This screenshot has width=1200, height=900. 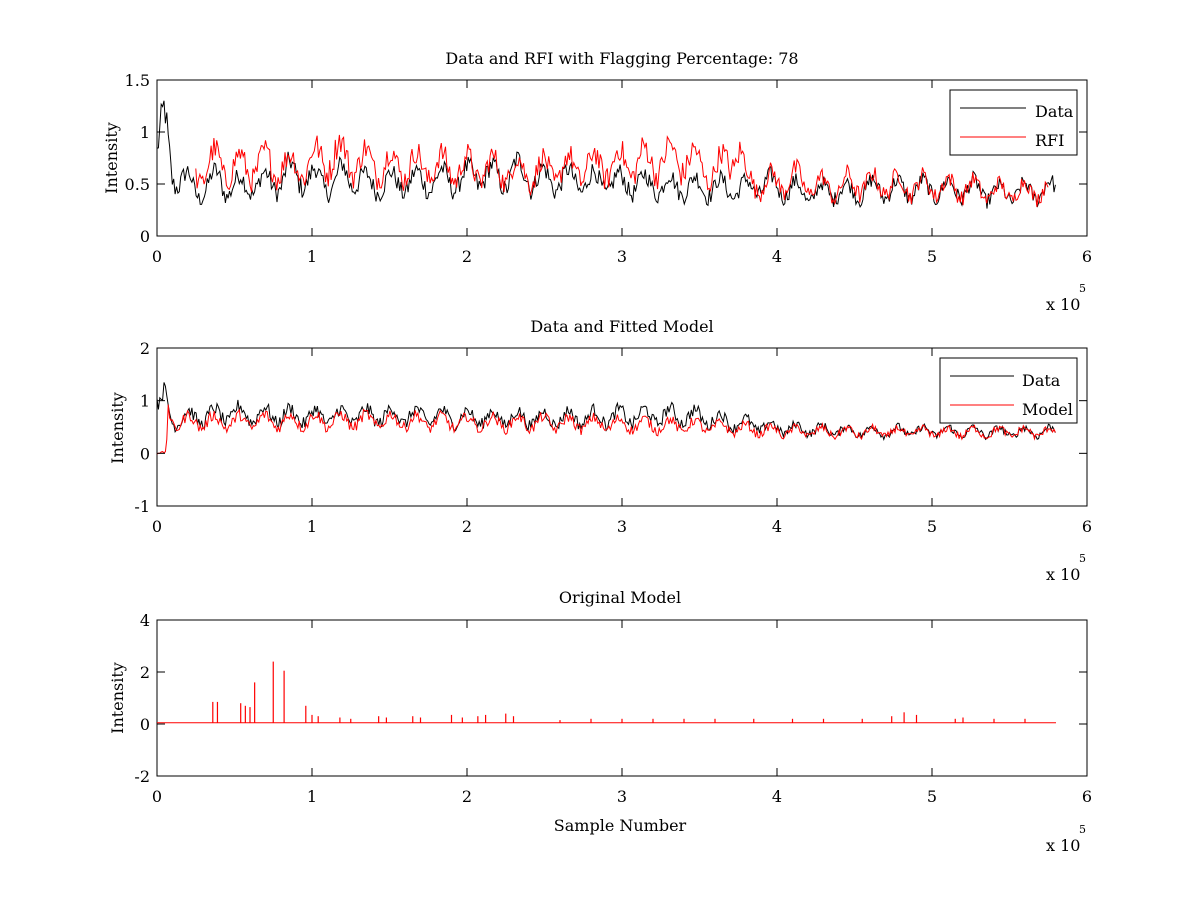 I want to click on panel-1-xtick-label: 6, so click(x=1087, y=256).